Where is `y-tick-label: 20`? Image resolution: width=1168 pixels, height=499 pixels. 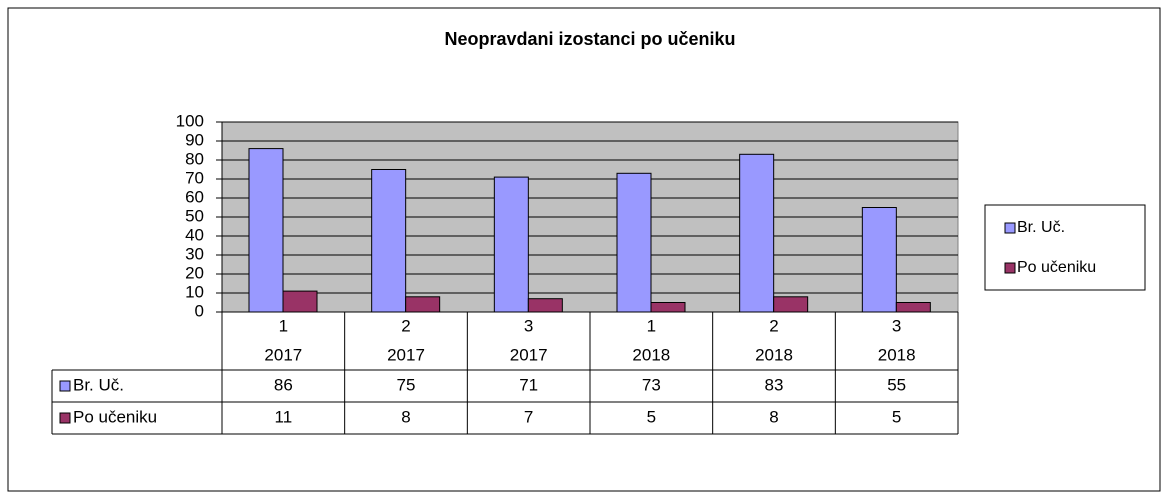 y-tick-label: 20 is located at coordinates (194, 272).